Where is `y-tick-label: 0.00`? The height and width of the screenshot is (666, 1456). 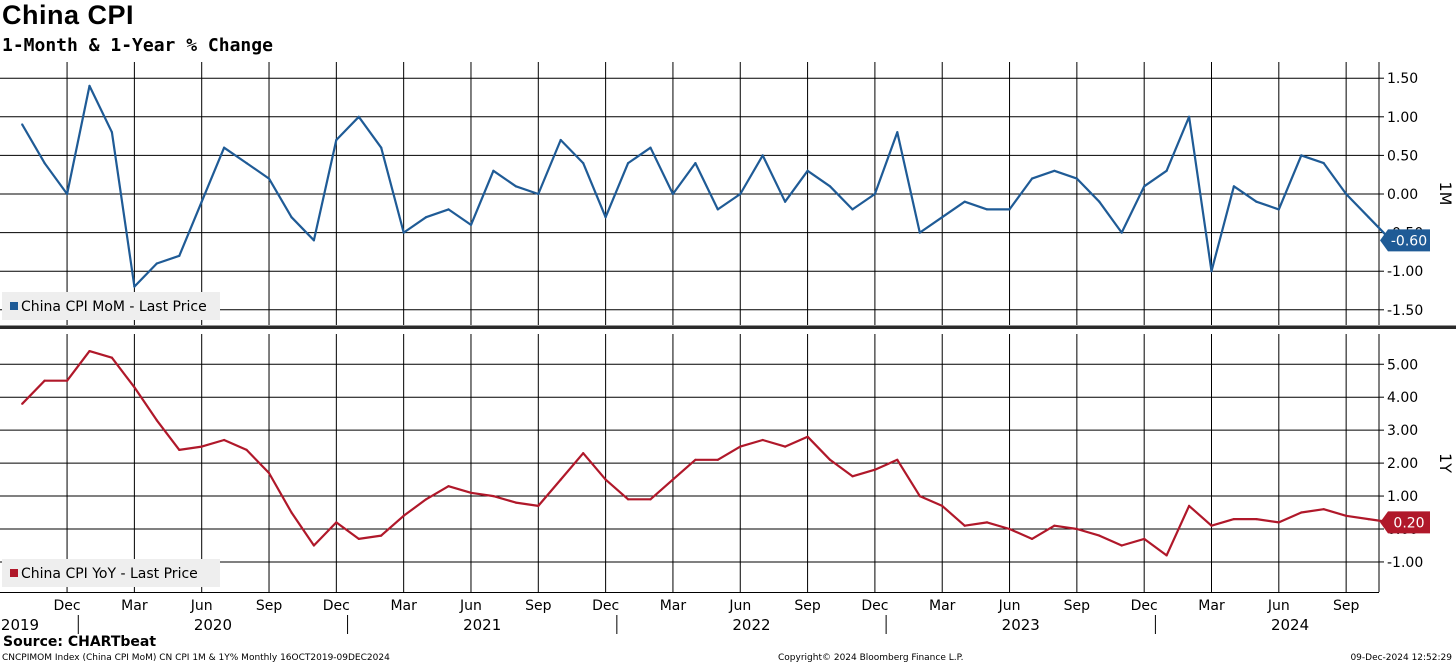 y-tick-label: 0.00 is located at coordinates (1402, 195).